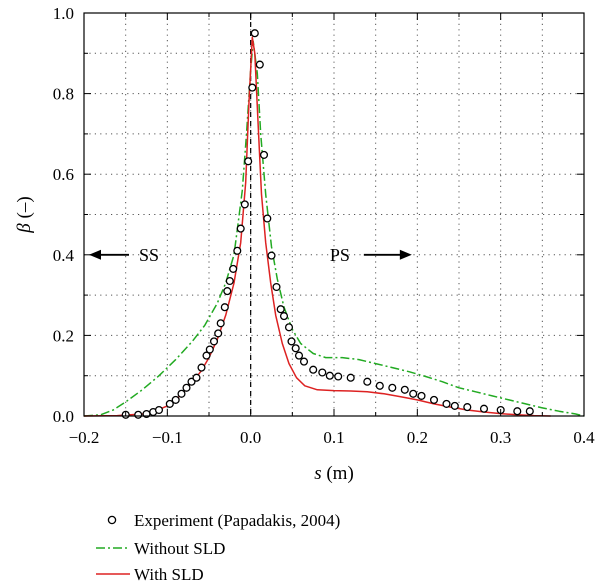  I want to click on x-tick-label: 0.0, so click(250, 437).